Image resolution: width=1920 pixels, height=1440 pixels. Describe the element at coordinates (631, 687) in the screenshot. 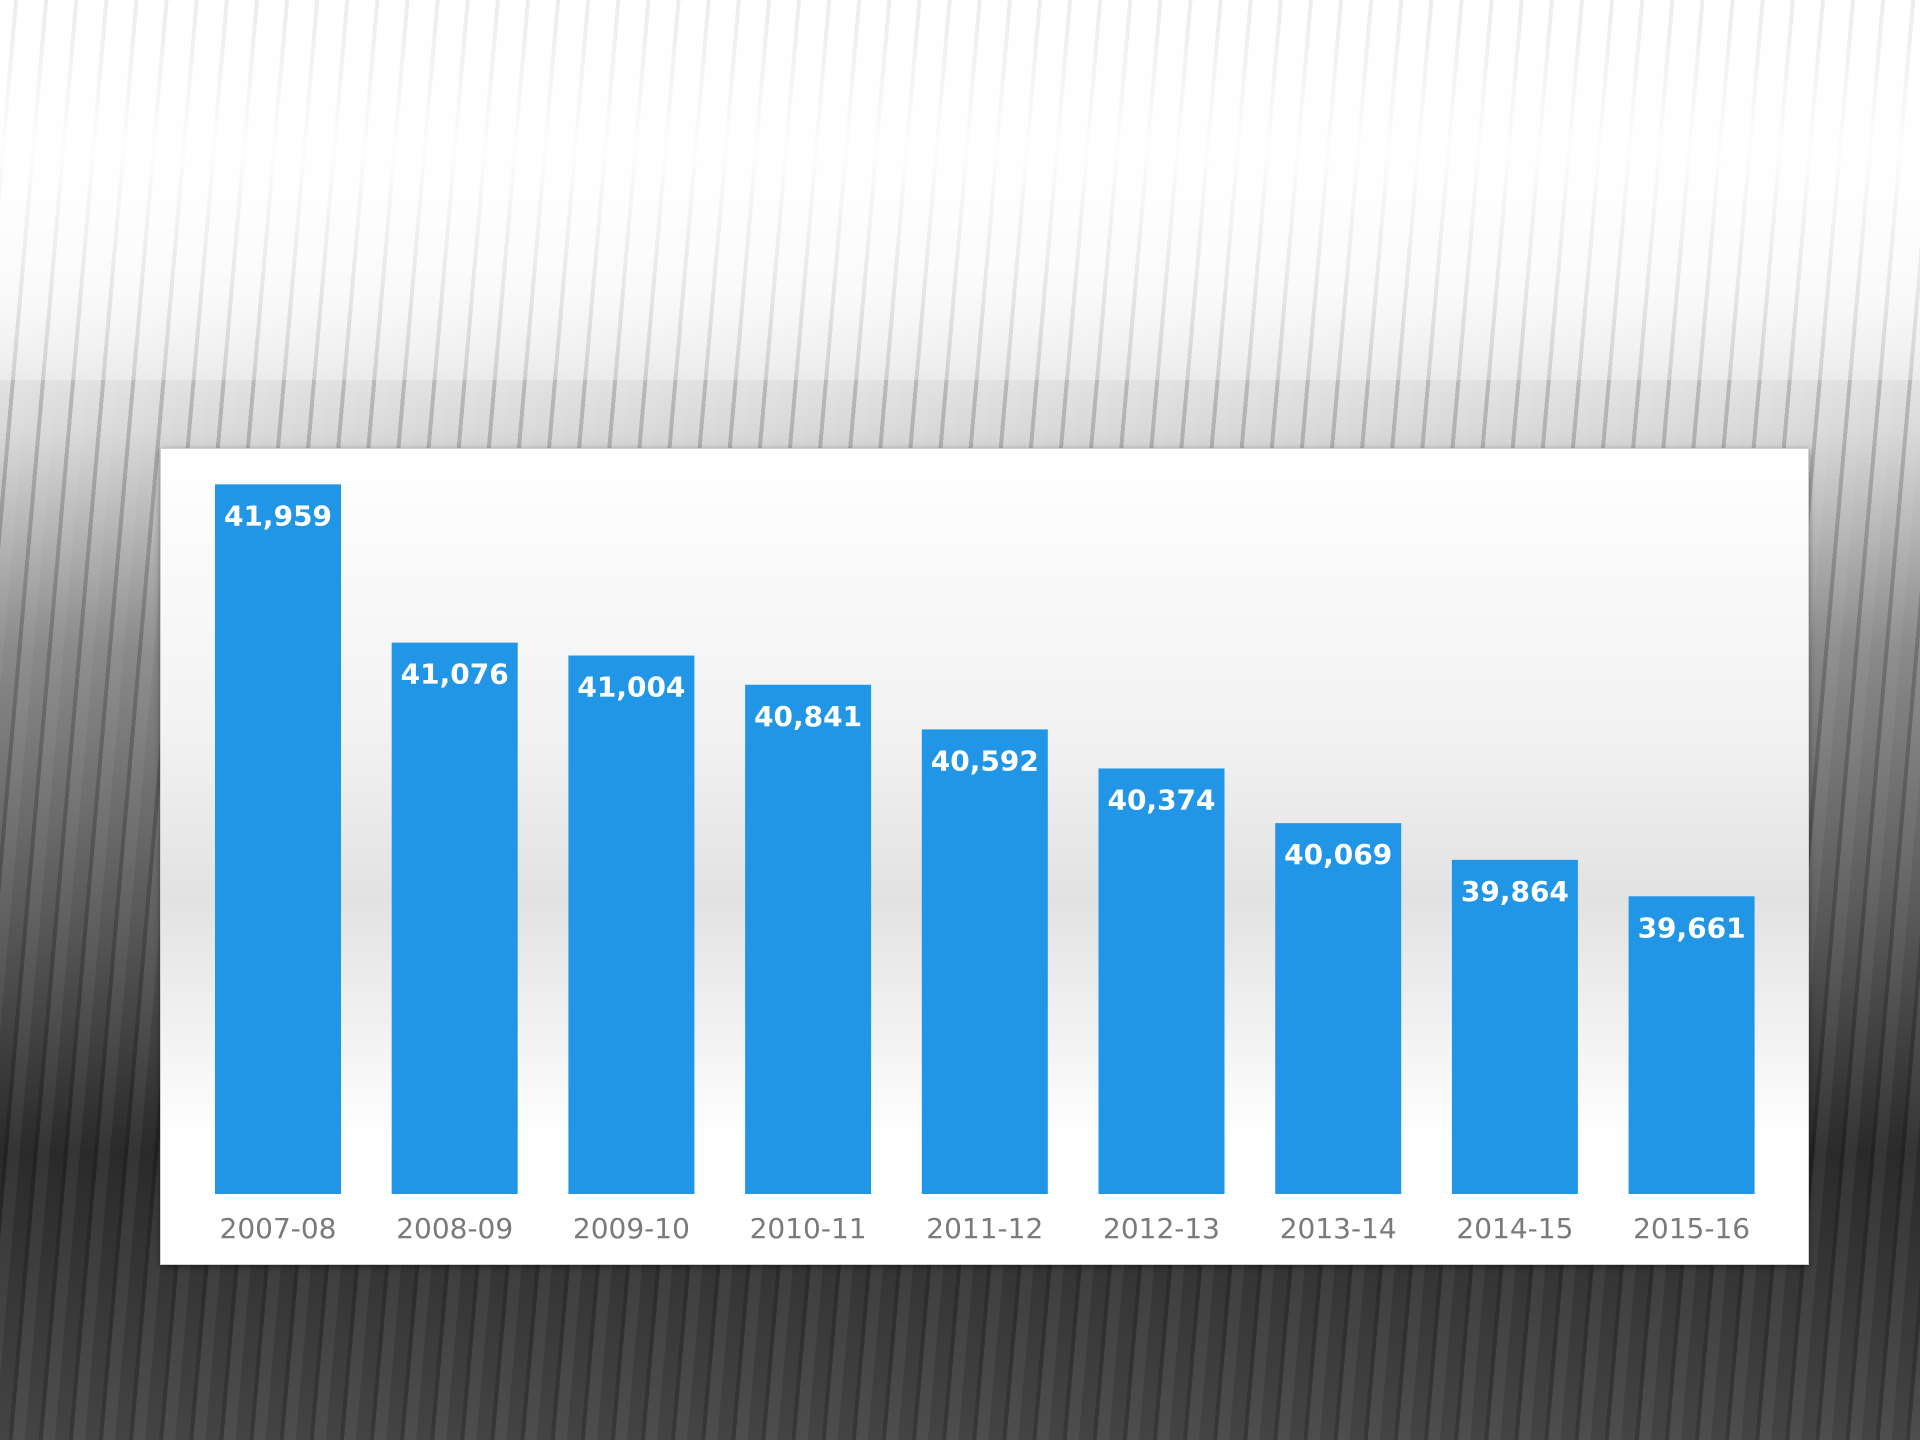

I see `value-label: 41,004` at that location.